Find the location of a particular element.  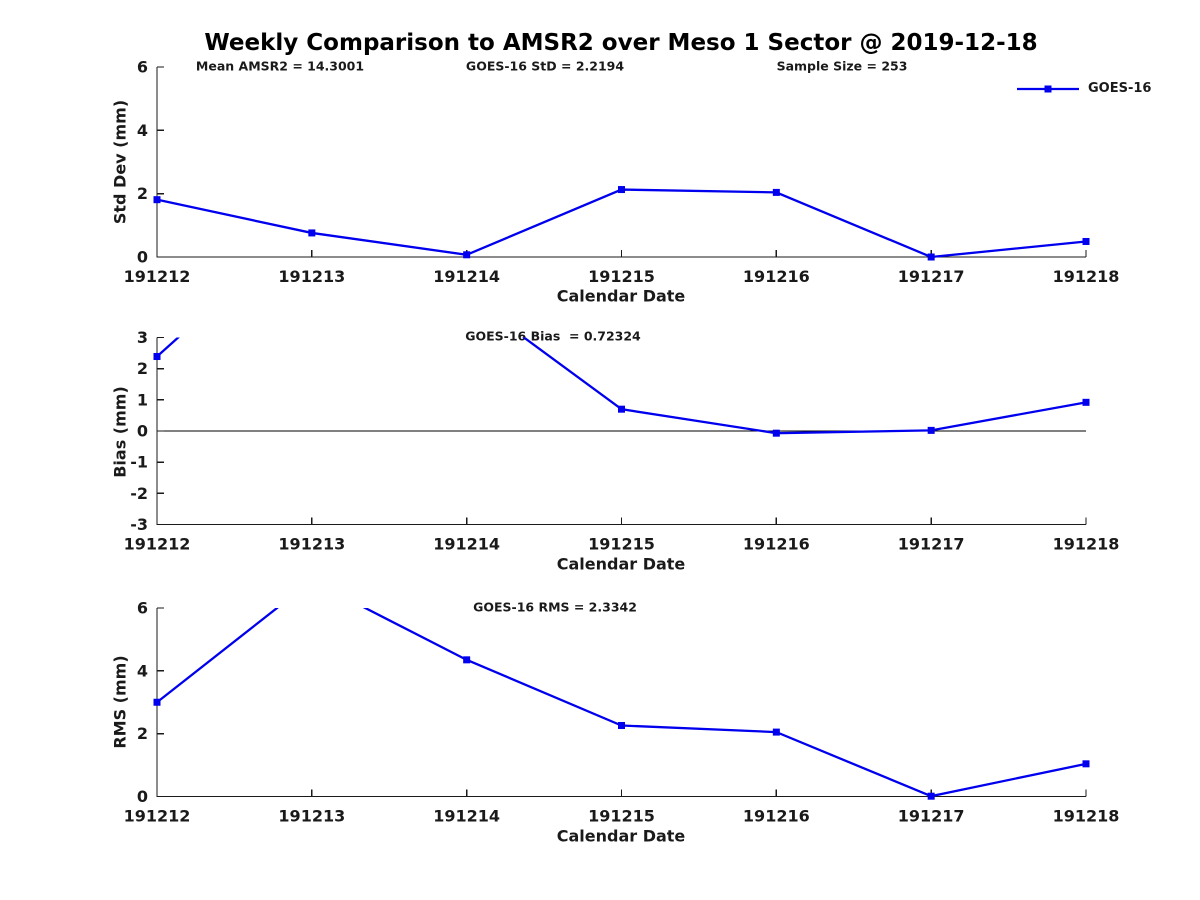

y-tick-label: -3 is located at coordinates (139, 524).